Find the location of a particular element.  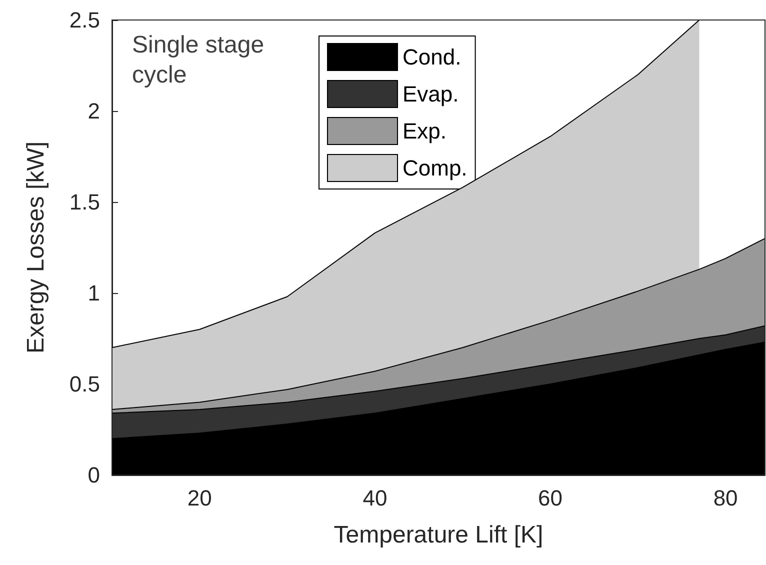

x-tick-label: 20 is located at coordinates (199, 498).